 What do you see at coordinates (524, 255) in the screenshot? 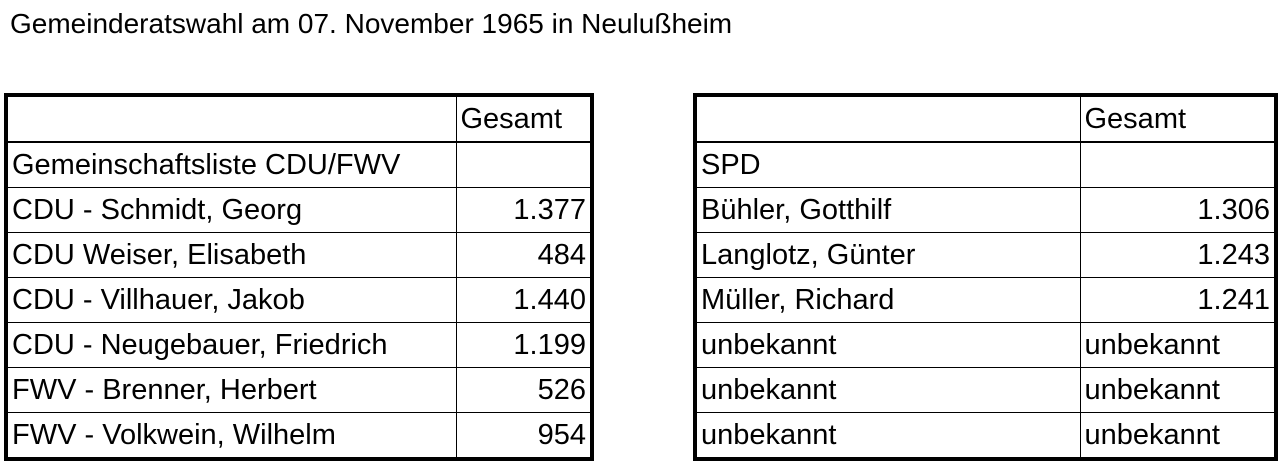
I see `candidate-total-cell: 484` at bounding box center [524, 255].